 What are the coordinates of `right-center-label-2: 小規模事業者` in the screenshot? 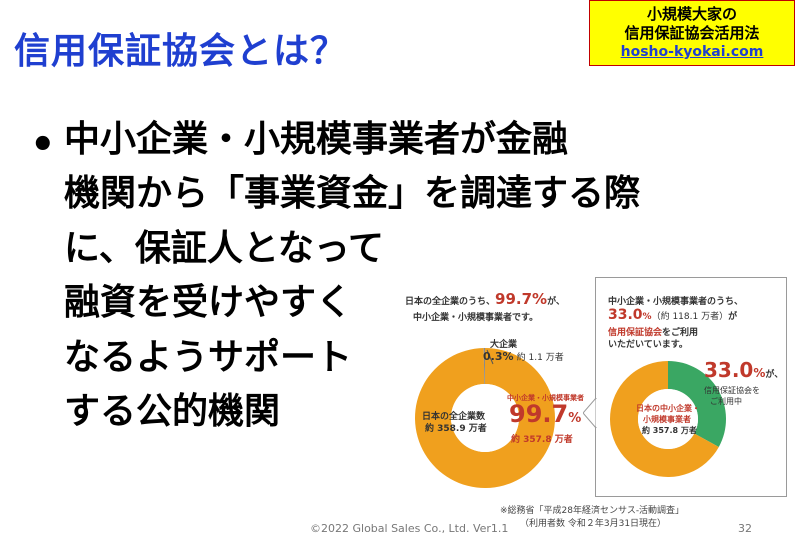 It's located at (667, 419).